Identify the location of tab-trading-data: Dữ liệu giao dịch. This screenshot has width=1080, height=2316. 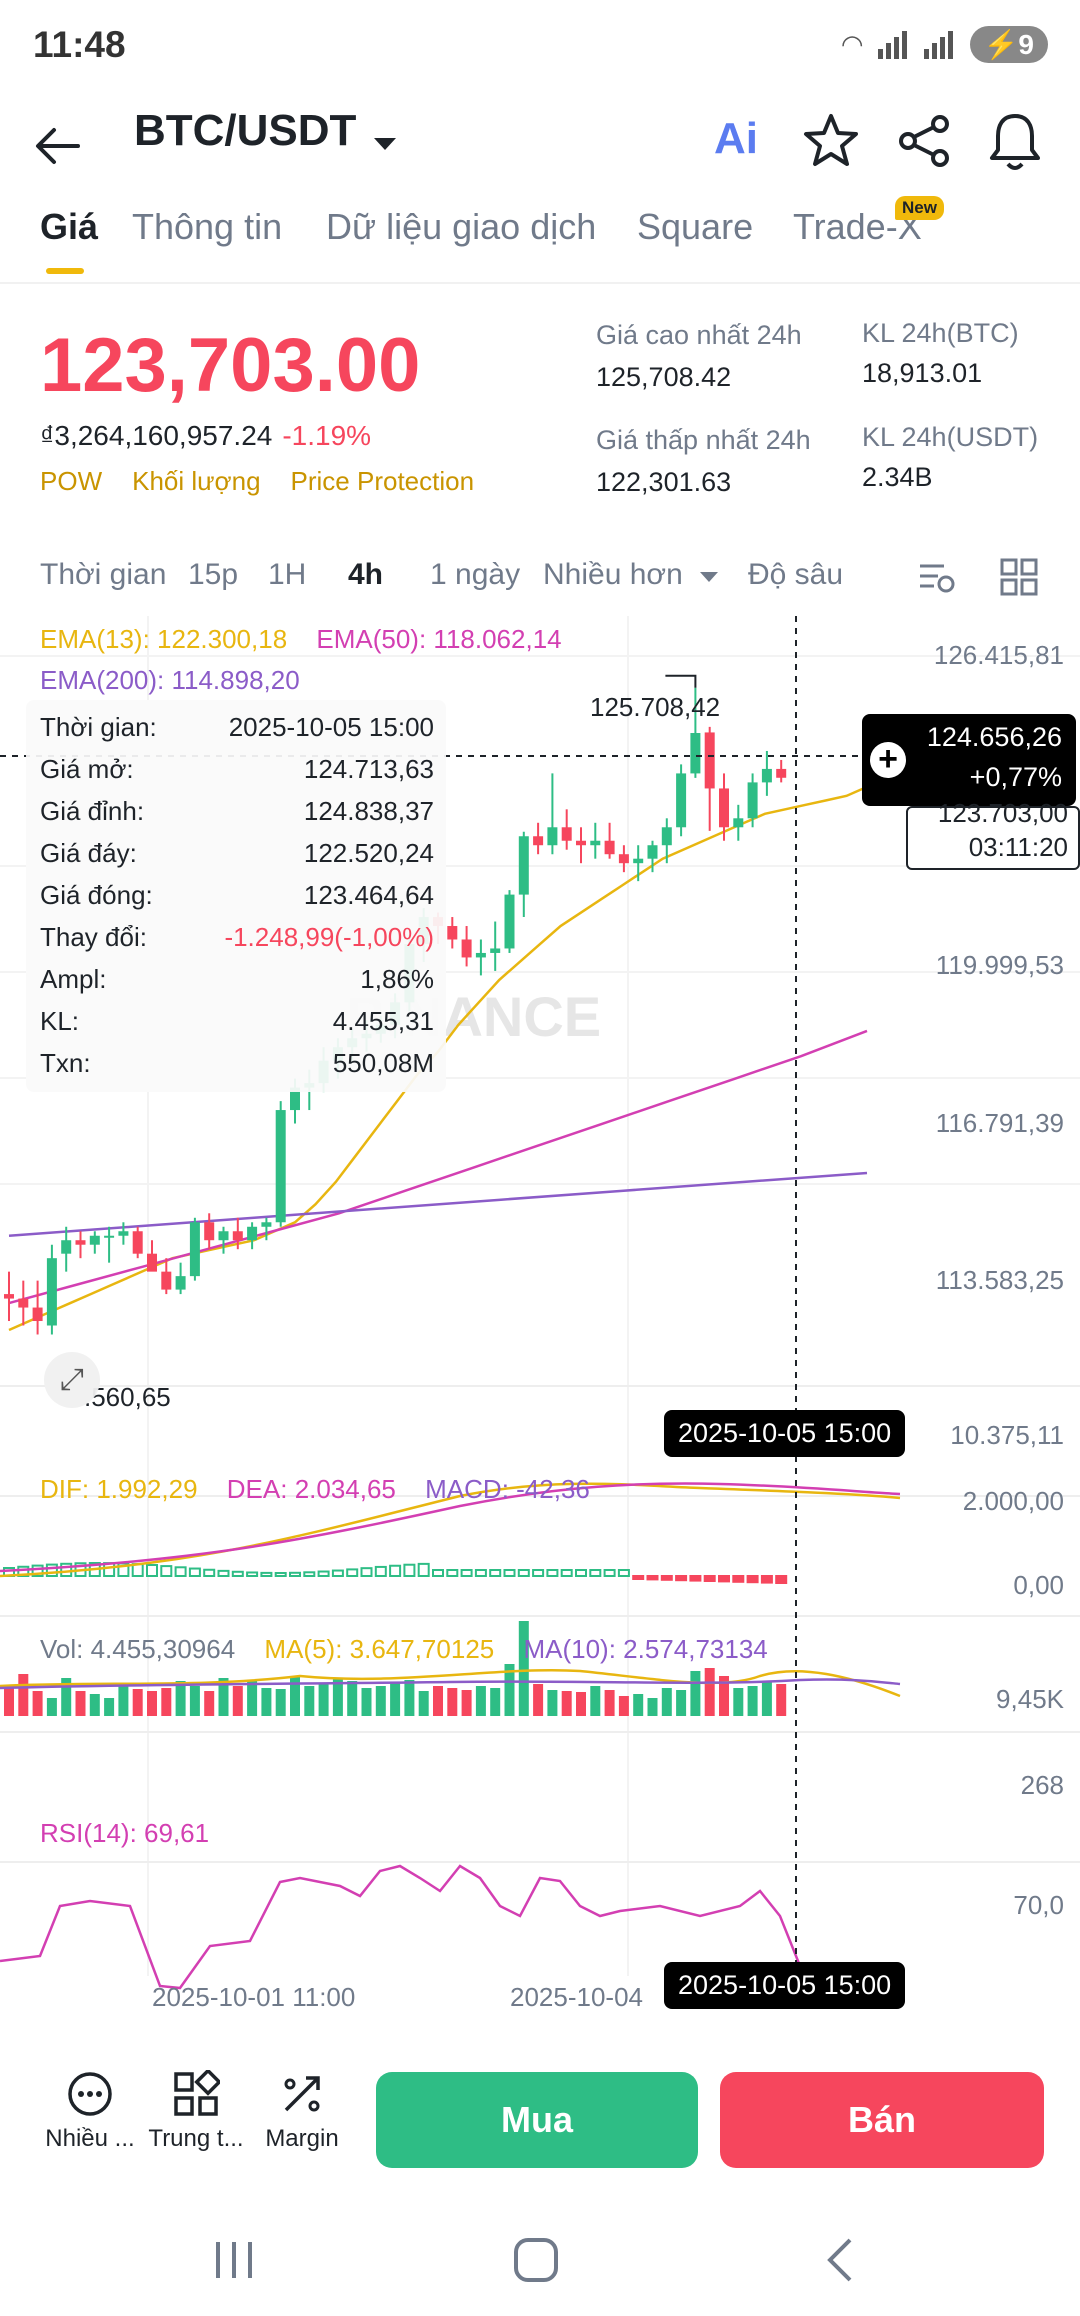
(461, 226).